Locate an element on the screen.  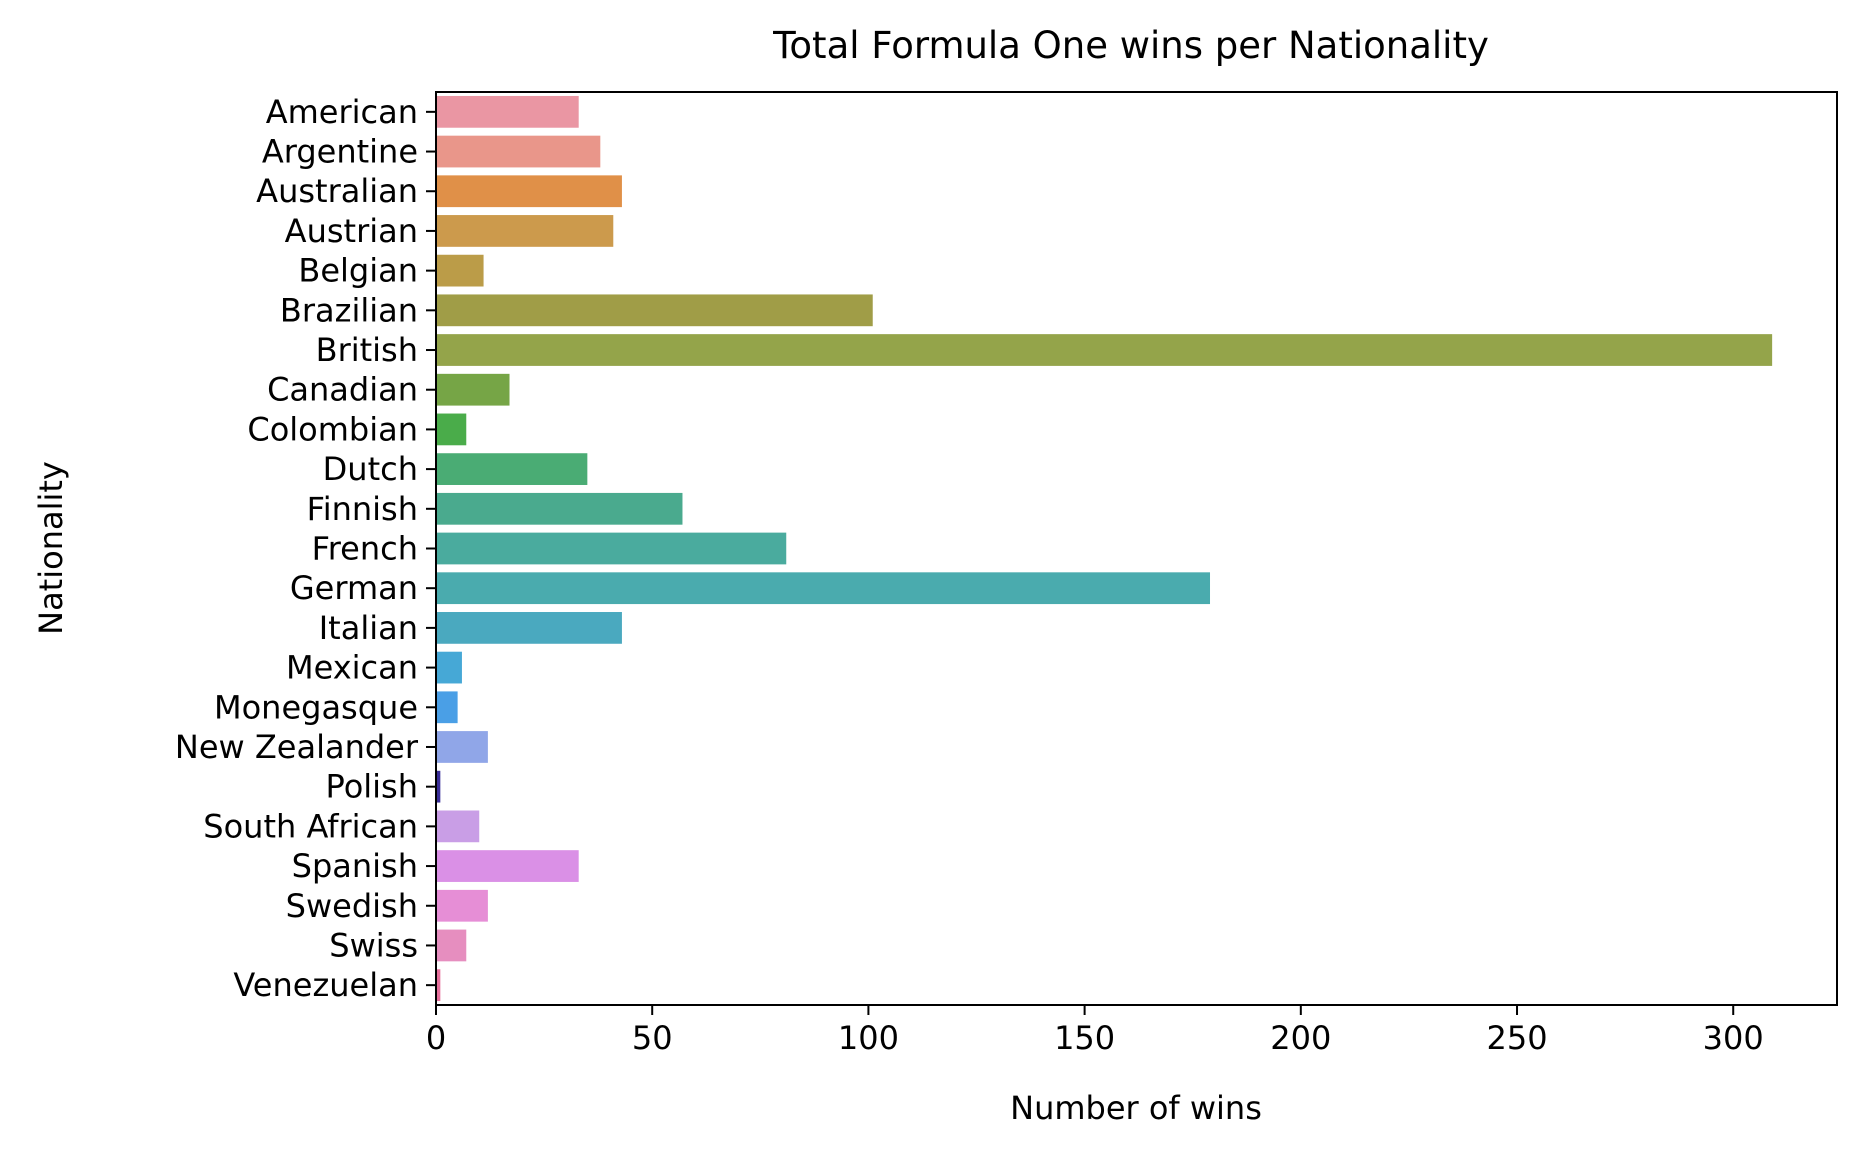
bar-south-african is located at coordinates (458, 826).